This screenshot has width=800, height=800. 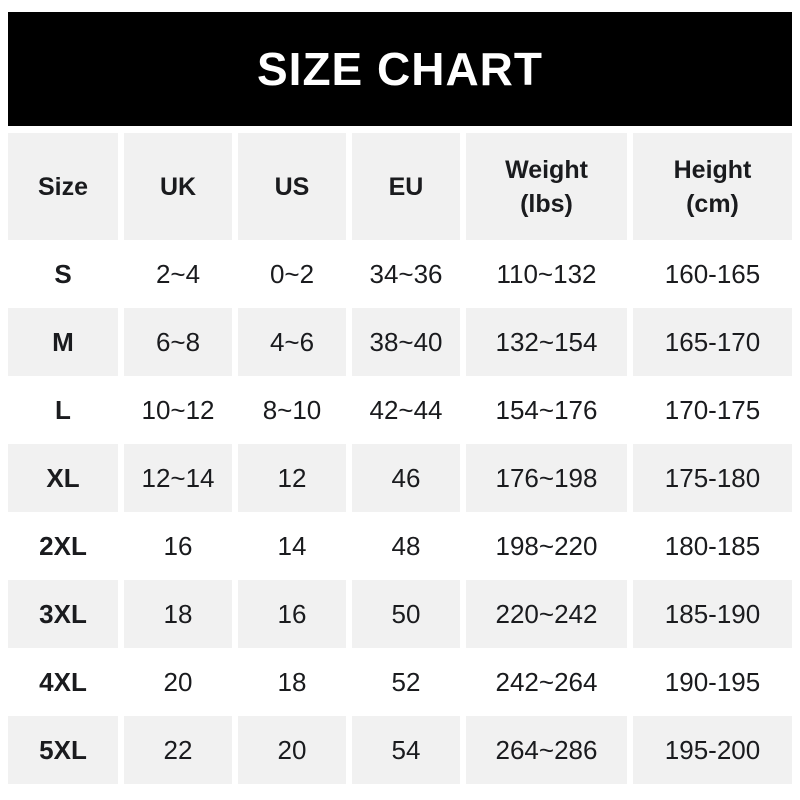 What do you see at coordinates (546, 169) in the screenshot?
I see `header-label: Weight` at bounding box center [546, 169].